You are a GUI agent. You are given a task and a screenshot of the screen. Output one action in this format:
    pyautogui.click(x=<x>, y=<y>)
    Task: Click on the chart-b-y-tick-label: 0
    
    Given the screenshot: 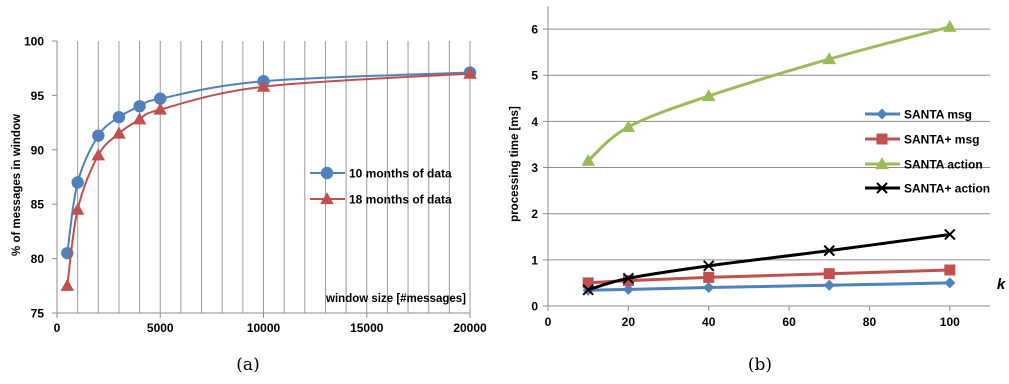 What is the action you would take?
    pyautogui.click(x=534, y=307)
    